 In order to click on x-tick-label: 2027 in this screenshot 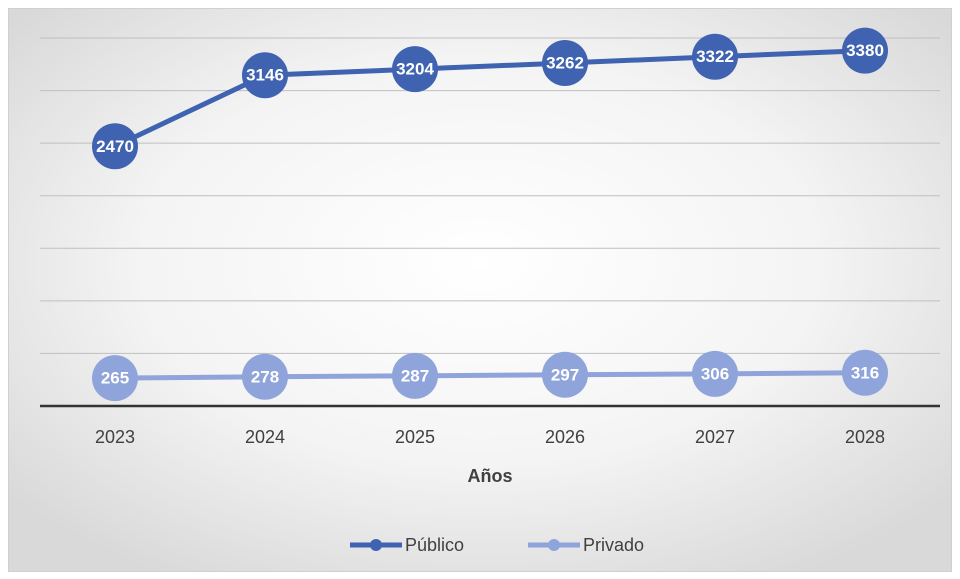, I will do `click(715, 437)`.